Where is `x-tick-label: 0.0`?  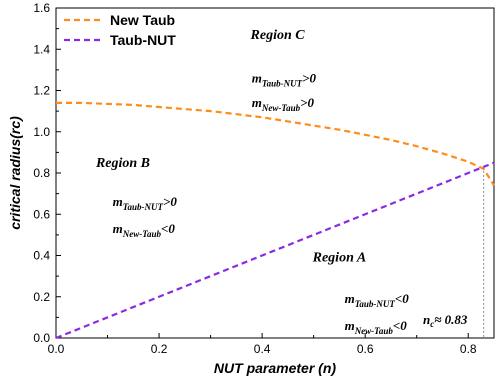
x-tick-label: 0.0 is located at coordinates (56, 349).